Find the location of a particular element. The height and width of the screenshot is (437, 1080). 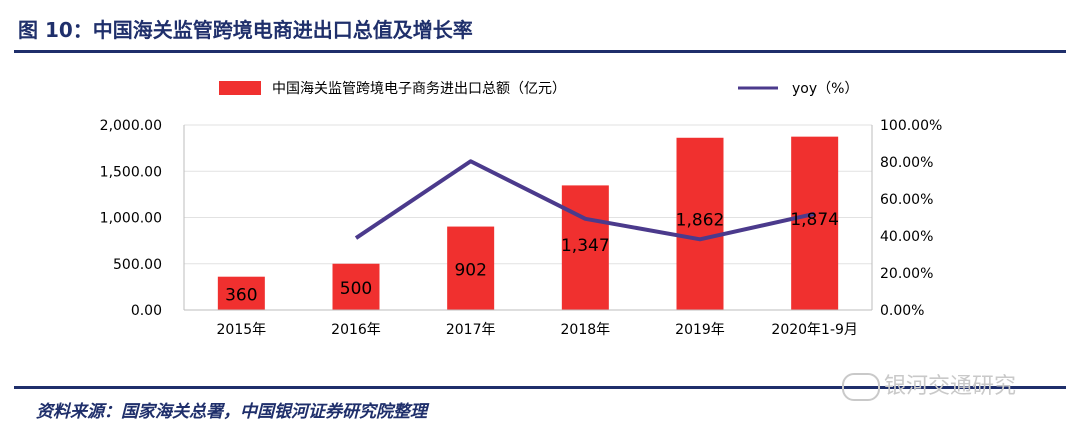

x-tick-label: 2019年 is located at coordinates (700, 330).